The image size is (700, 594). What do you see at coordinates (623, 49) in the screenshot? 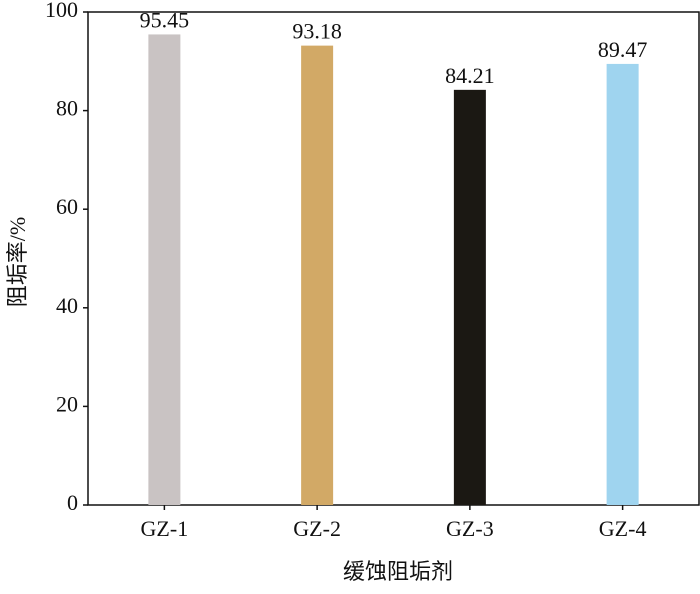
I see `data-label: 89.47` at bounding box center [623, 49].